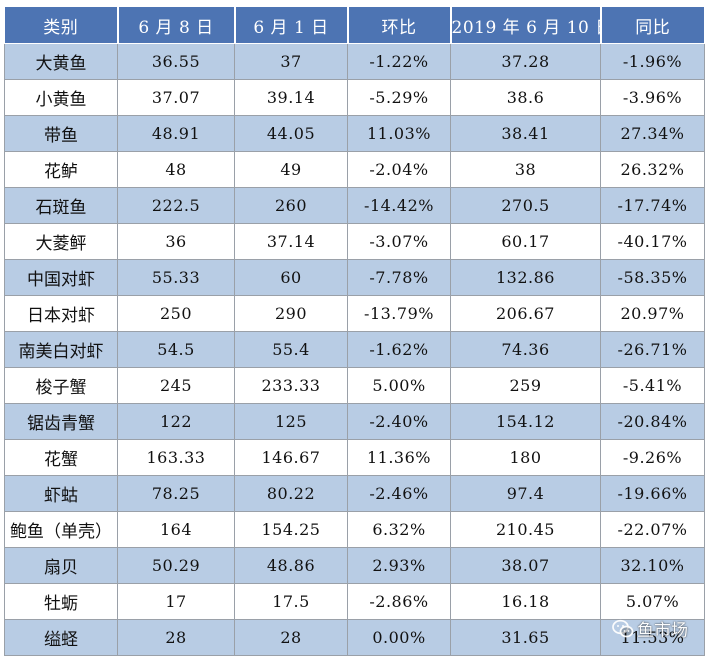 Image resolution: width=706 pixels, height=667 pixels. Describe the element at coordinates (525, 241) in the screenshot. I see `cell-price-2019-jun-10: 60.17` at that location.